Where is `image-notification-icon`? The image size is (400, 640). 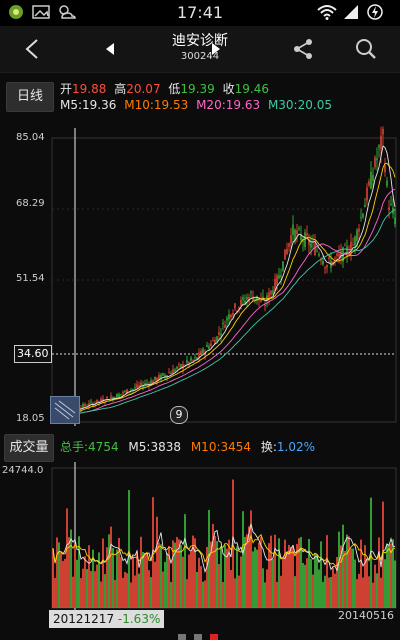
image-notification-icon is located at coordinates (41, 12).